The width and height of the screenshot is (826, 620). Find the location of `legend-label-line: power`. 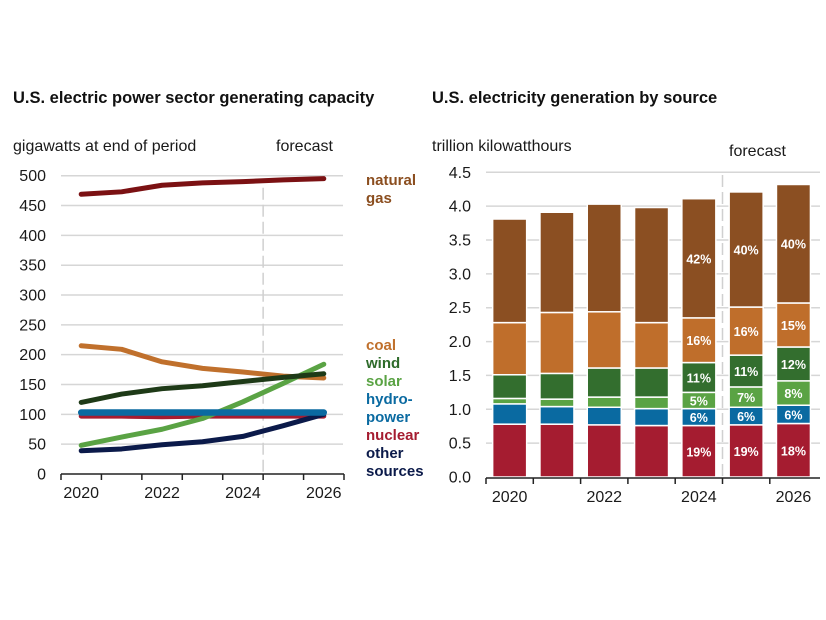

legend-label-line: power is located at coordinates (388, 417).